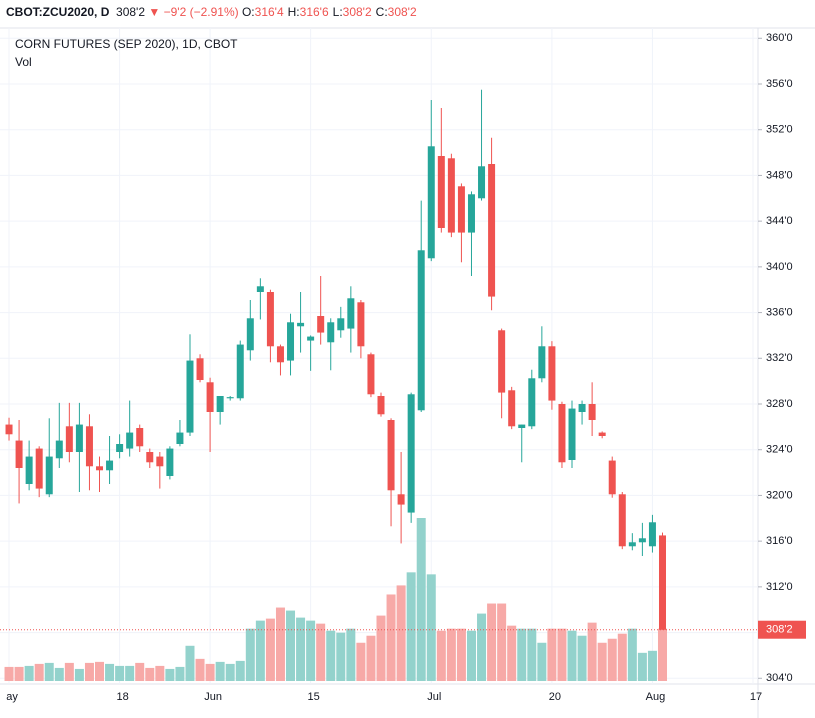  I want to click on change: −9'2 (−2.91%), so click(201, 12).